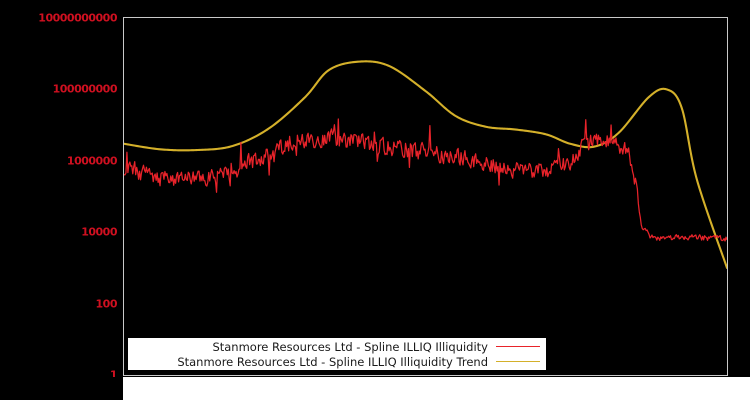 The width and height of the screenshot is (750, 400). What do you see at coordinates (61, 388) in the screenshot?
I see `bottom-left-filler` at bounding box center [61, 388].